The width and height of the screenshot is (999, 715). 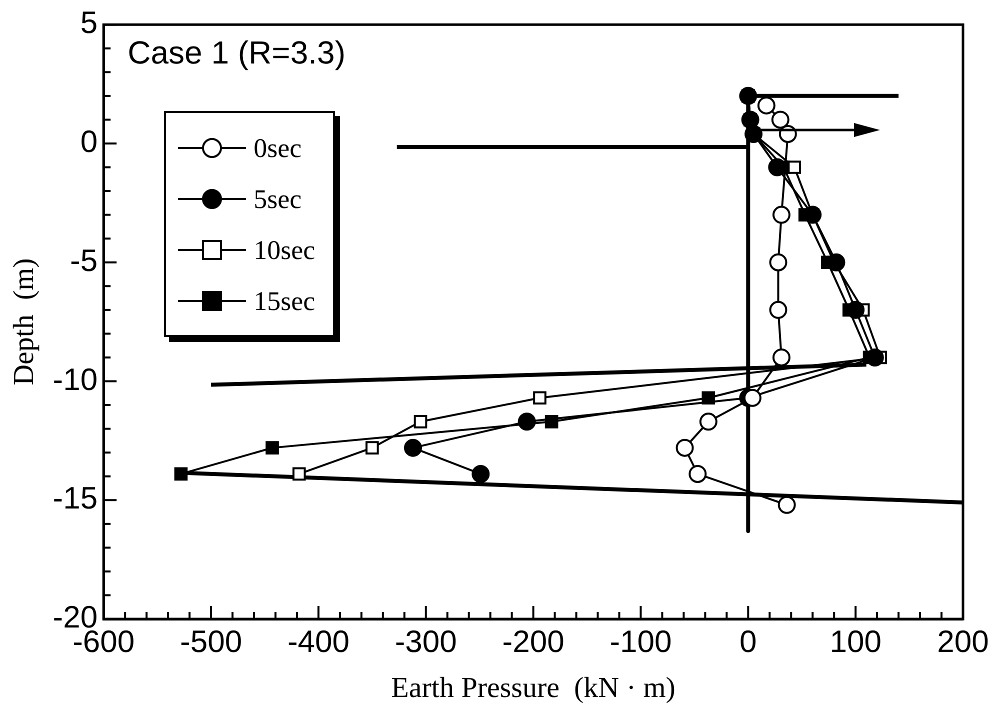 What do you see at coordinates (533, 688) in the screenshot?
I see `x-axis-title: Earth Pressure (kN · m)` at bounding box center [533, 688].